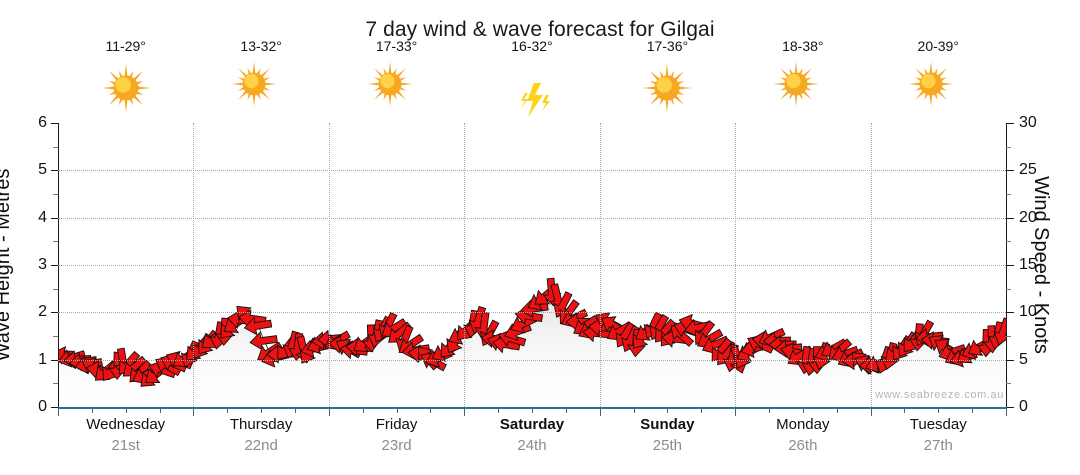 The height and width of the screenshot is (475, 1080). Describe the element at coordinates (1028, 217) in the screenshot. I see `right-axis-tick-label: 20` at that location.